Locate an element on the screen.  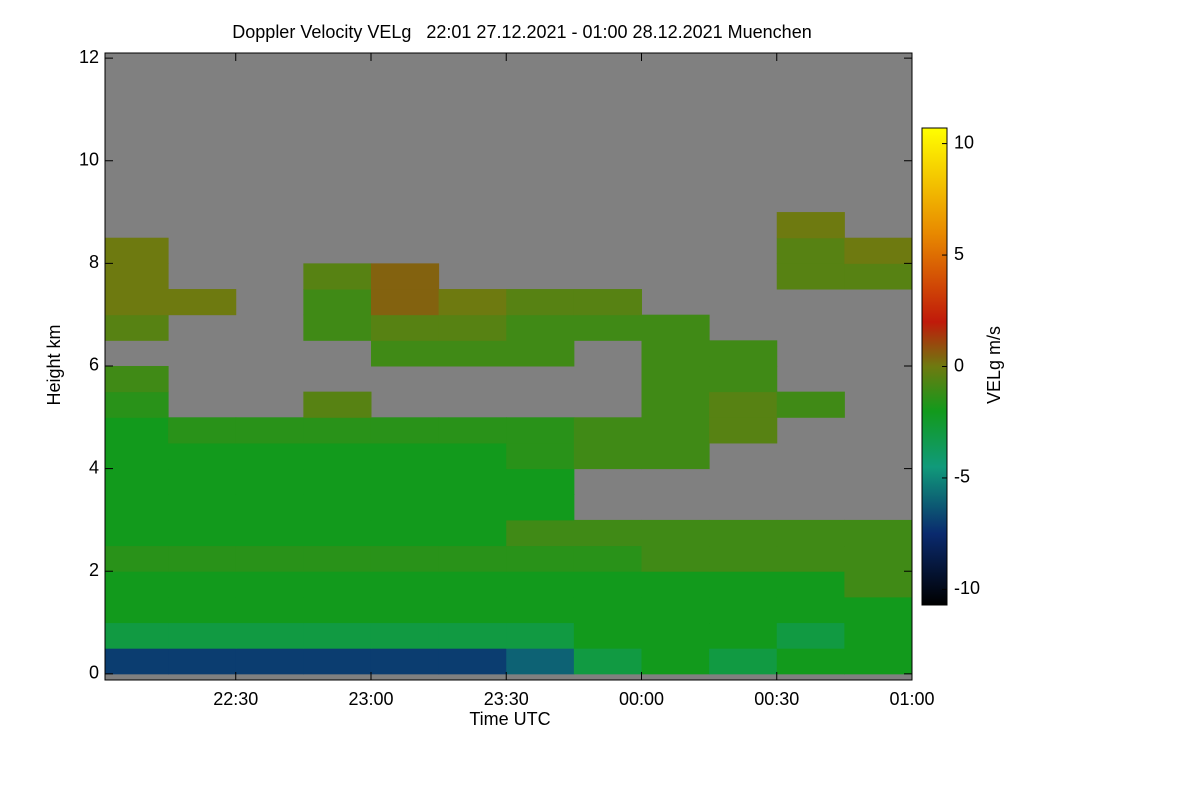
x-tick-label: 00:00 is located at coordinates (641, 699).